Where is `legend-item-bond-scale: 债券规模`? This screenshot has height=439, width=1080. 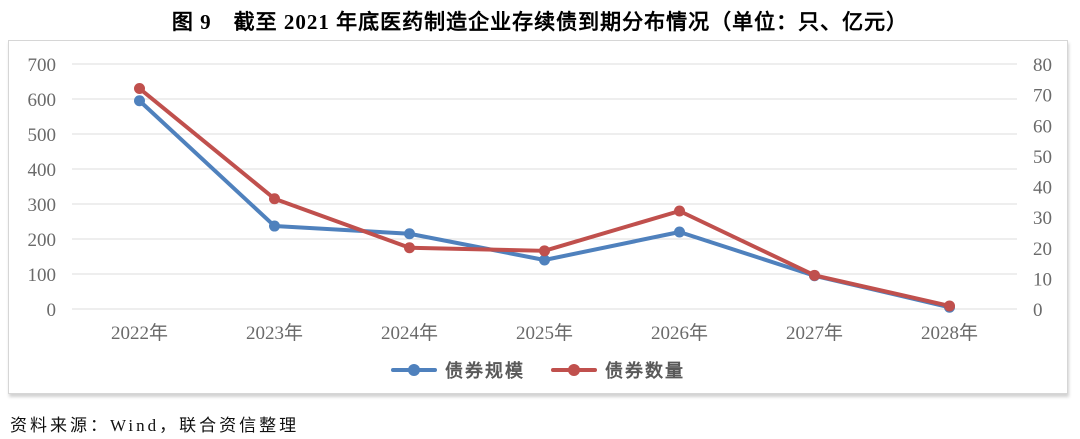 legend-item-bond-scale: 债券规模 is located at coordinates (458, 370).